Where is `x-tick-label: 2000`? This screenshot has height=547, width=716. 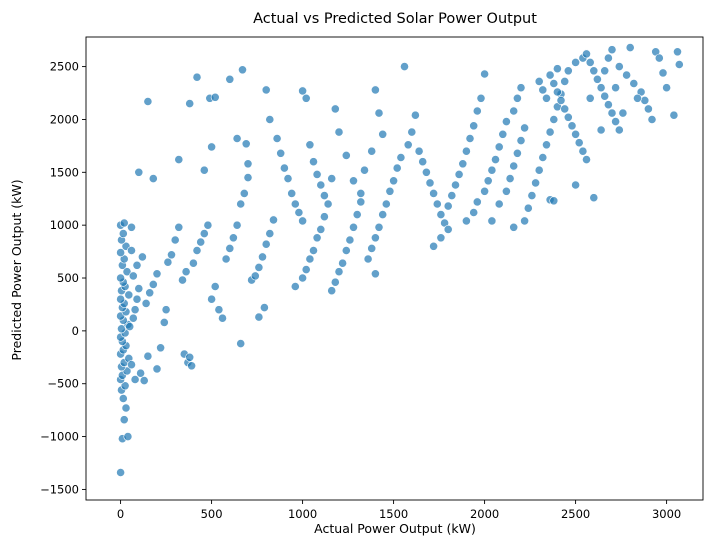 x-tick-label: 2000 is located at coordinates (484, 514).